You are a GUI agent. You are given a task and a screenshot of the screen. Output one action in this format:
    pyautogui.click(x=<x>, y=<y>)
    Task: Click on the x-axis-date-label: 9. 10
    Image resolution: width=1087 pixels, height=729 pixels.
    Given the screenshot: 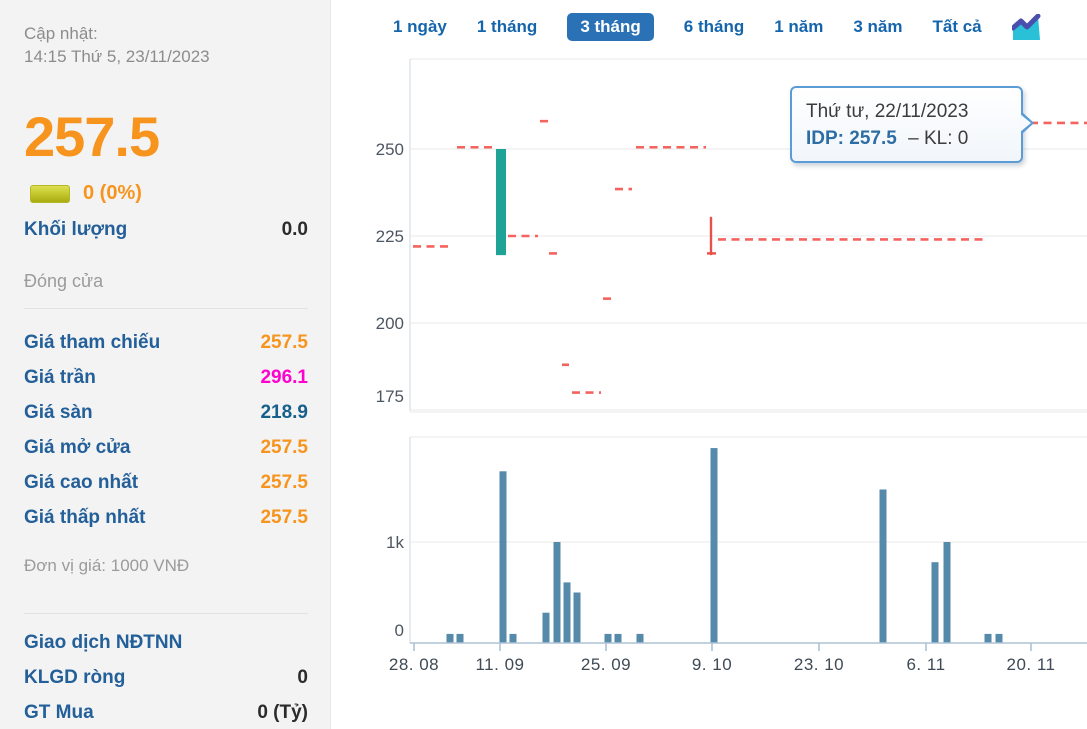 What is the action you would take?
    pyautogui.click(x=712, y=664)
    